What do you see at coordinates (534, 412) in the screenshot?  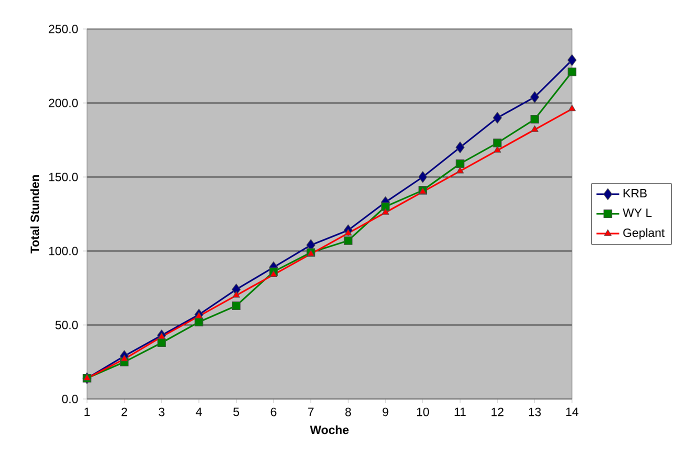 I see `x-tick-label: 13` at bounding box center [534, 412].